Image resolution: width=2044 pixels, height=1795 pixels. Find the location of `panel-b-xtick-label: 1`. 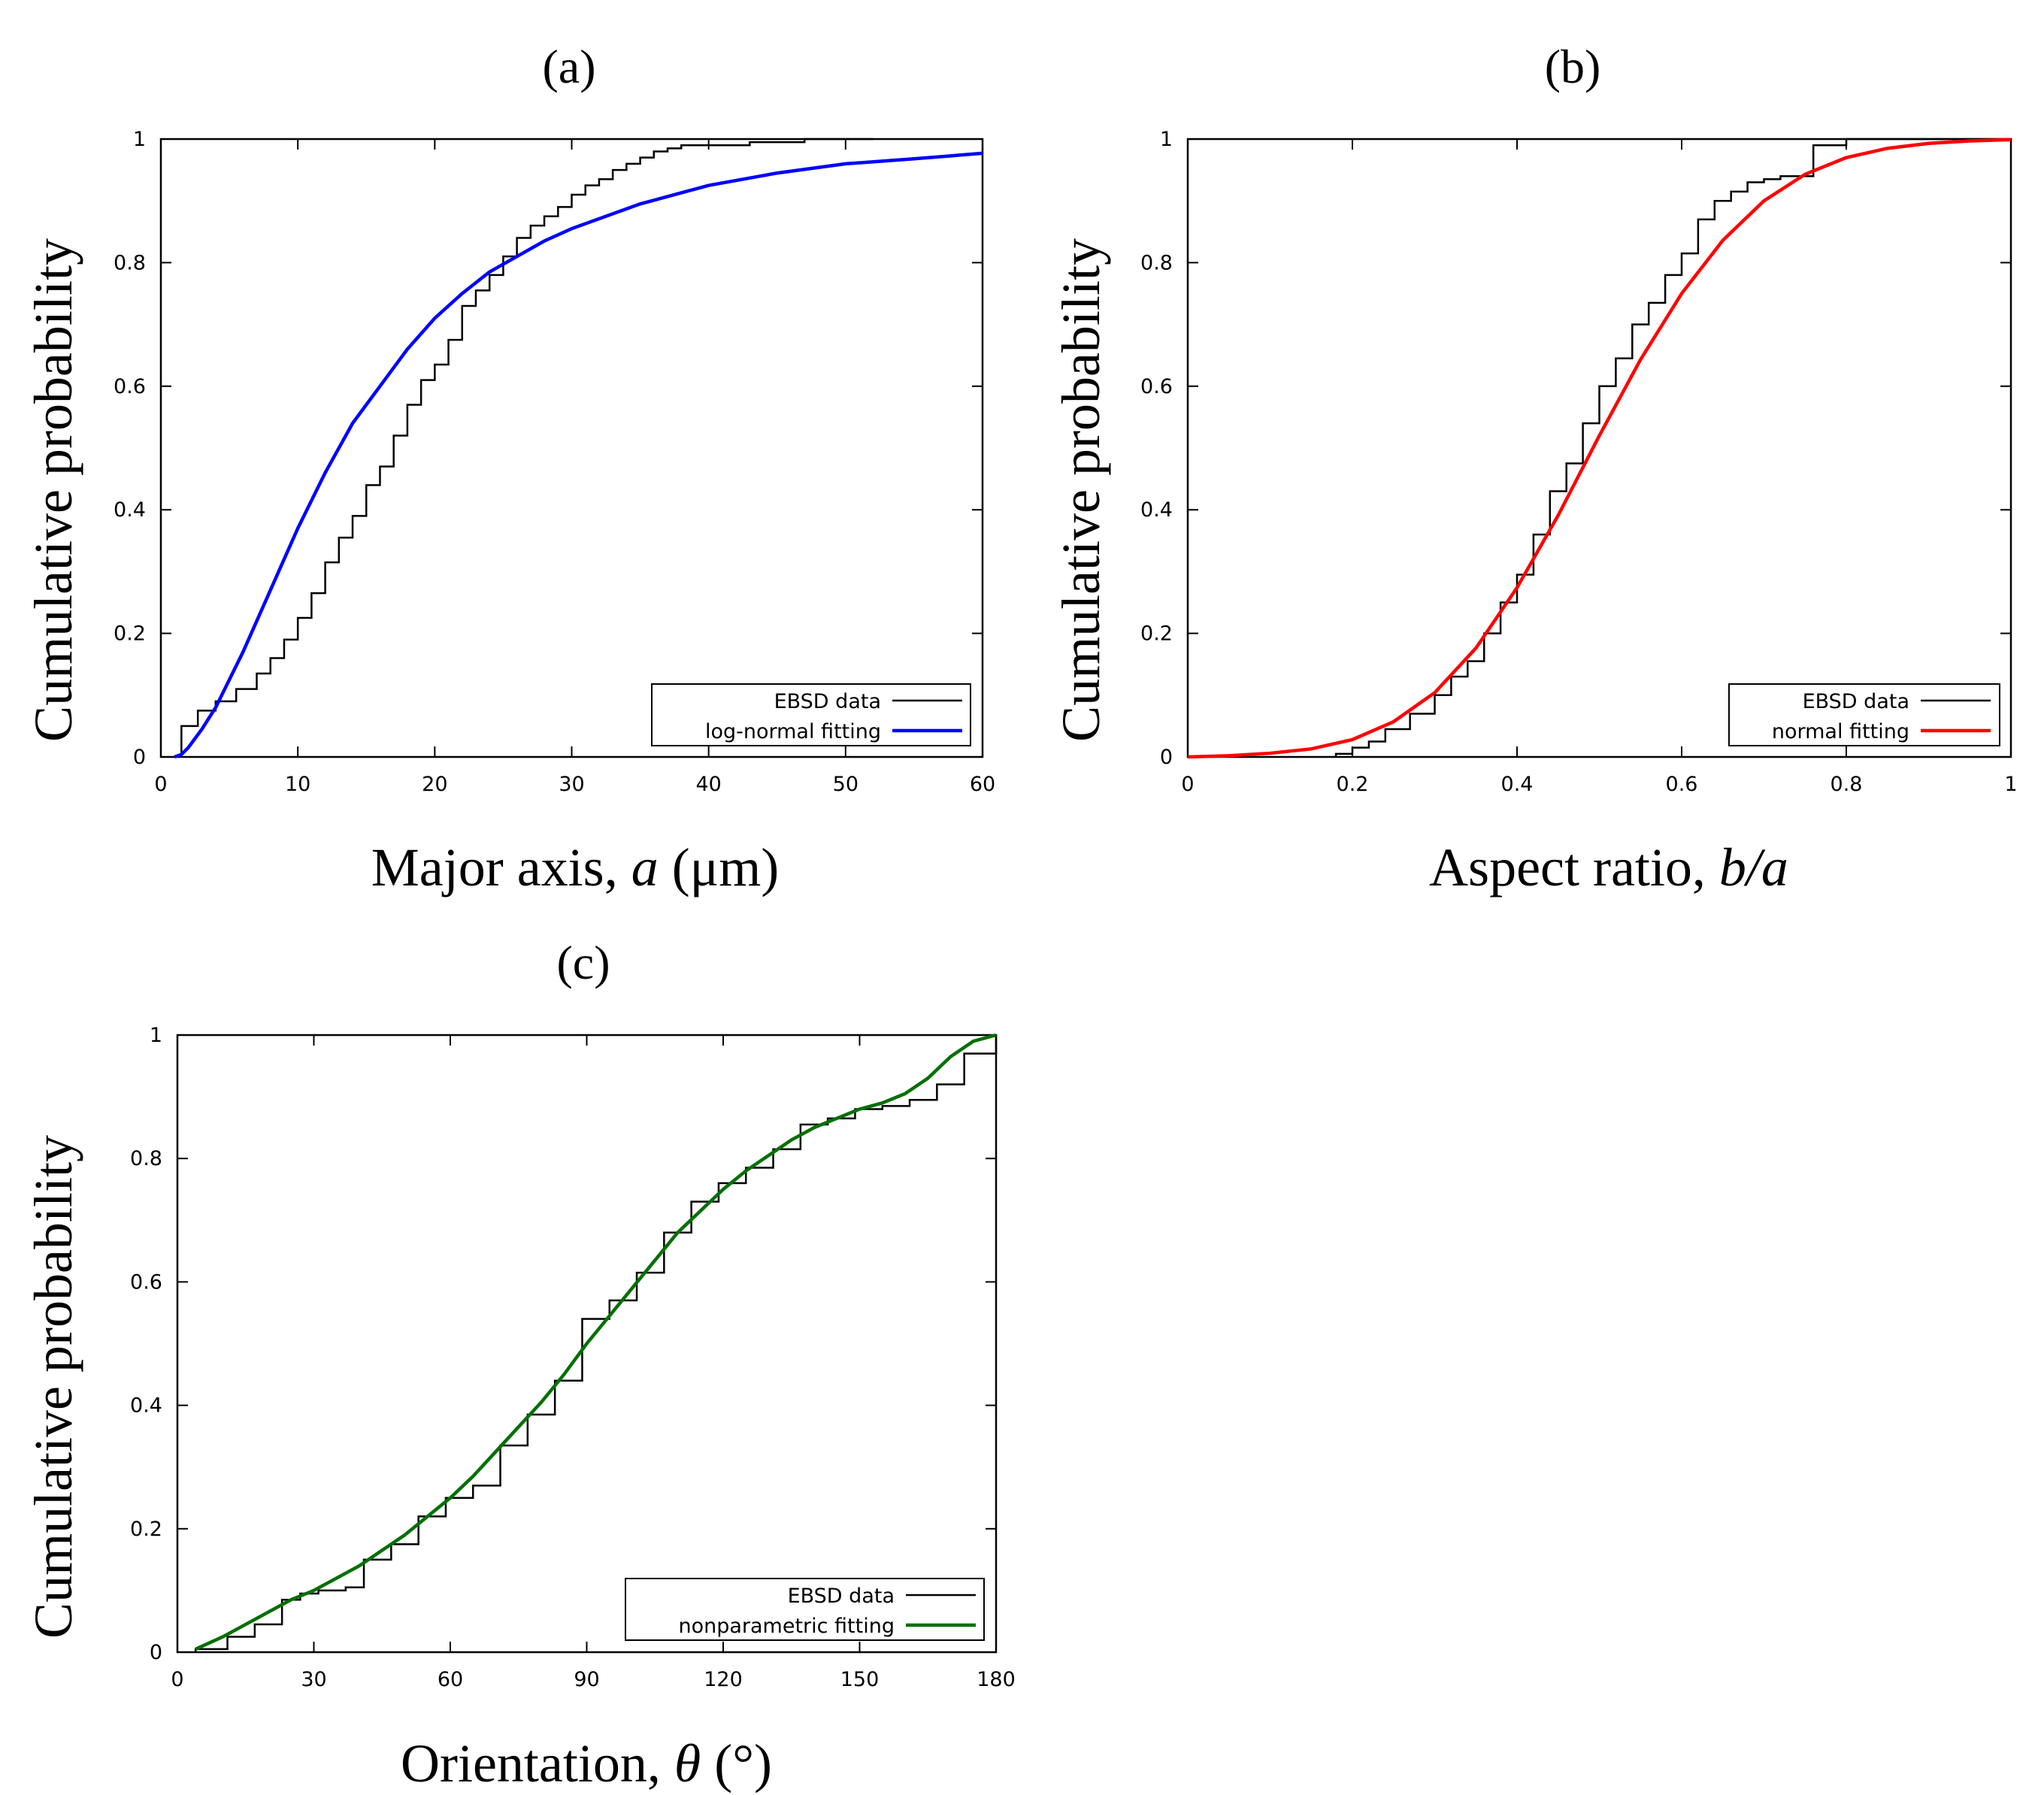

panel-b-xtick-label: 1 is located at coordinates (2011, 785).